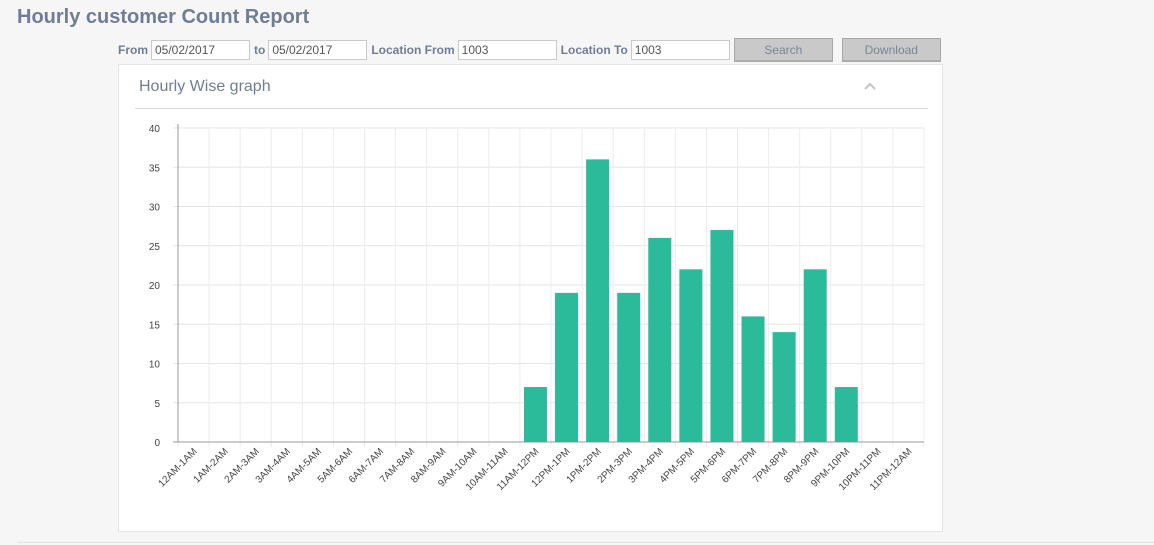 The width and height of the screenshot is (1154, 545). What do you see at coordinates (178, 467) in the screenshot?
I see `x-tick-label: 12AM-1AM` at bounding box center [178, 467].